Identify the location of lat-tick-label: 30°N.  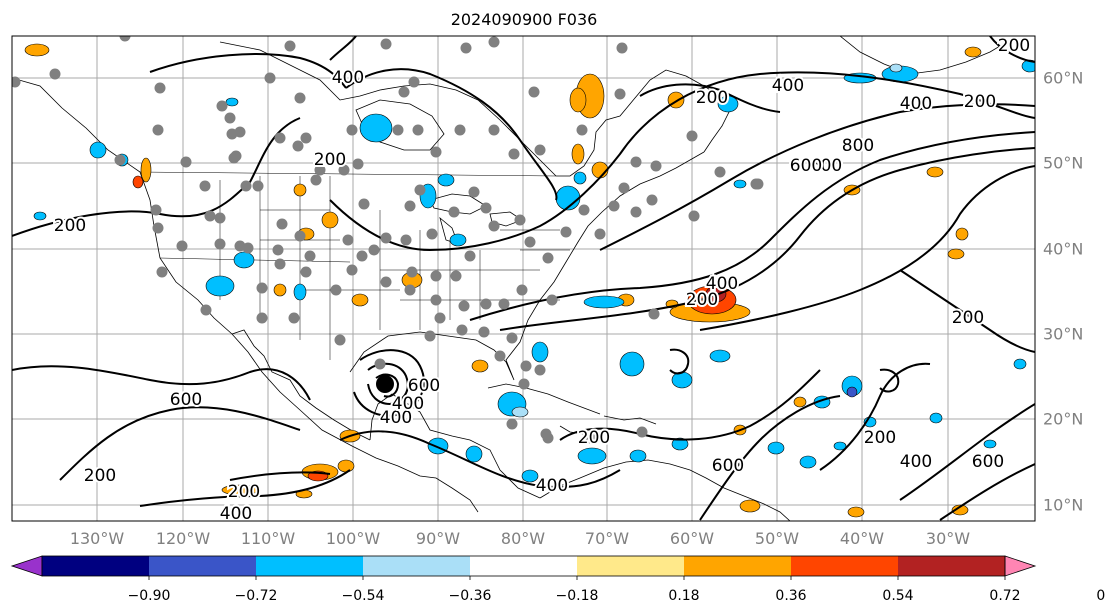
(1063, 334).